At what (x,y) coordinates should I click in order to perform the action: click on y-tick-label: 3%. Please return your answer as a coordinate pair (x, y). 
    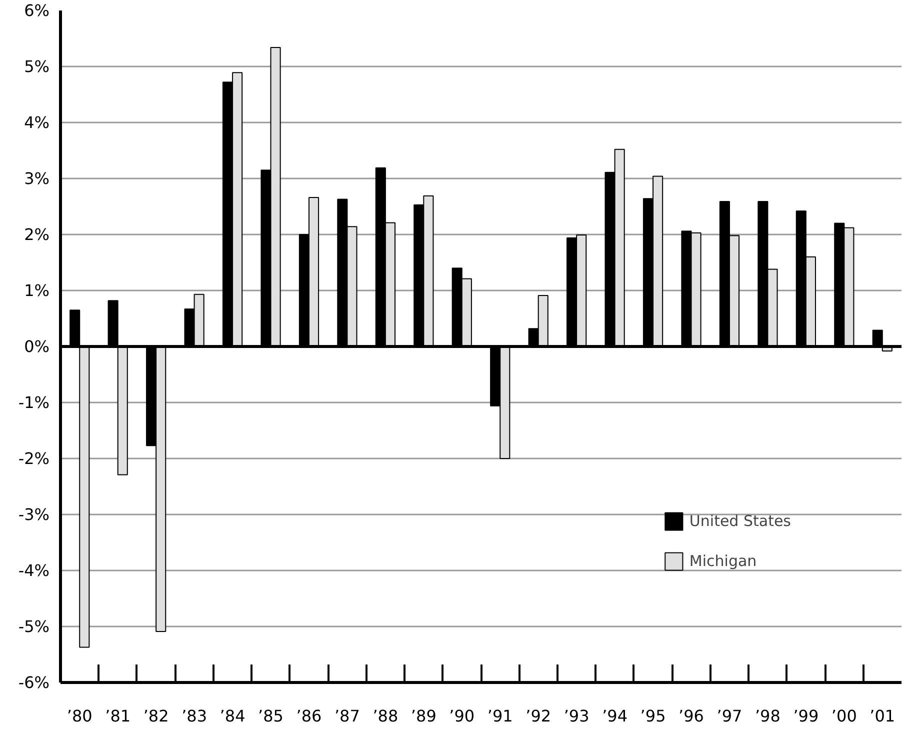
    Looking at the image, I should click on (37, 178).